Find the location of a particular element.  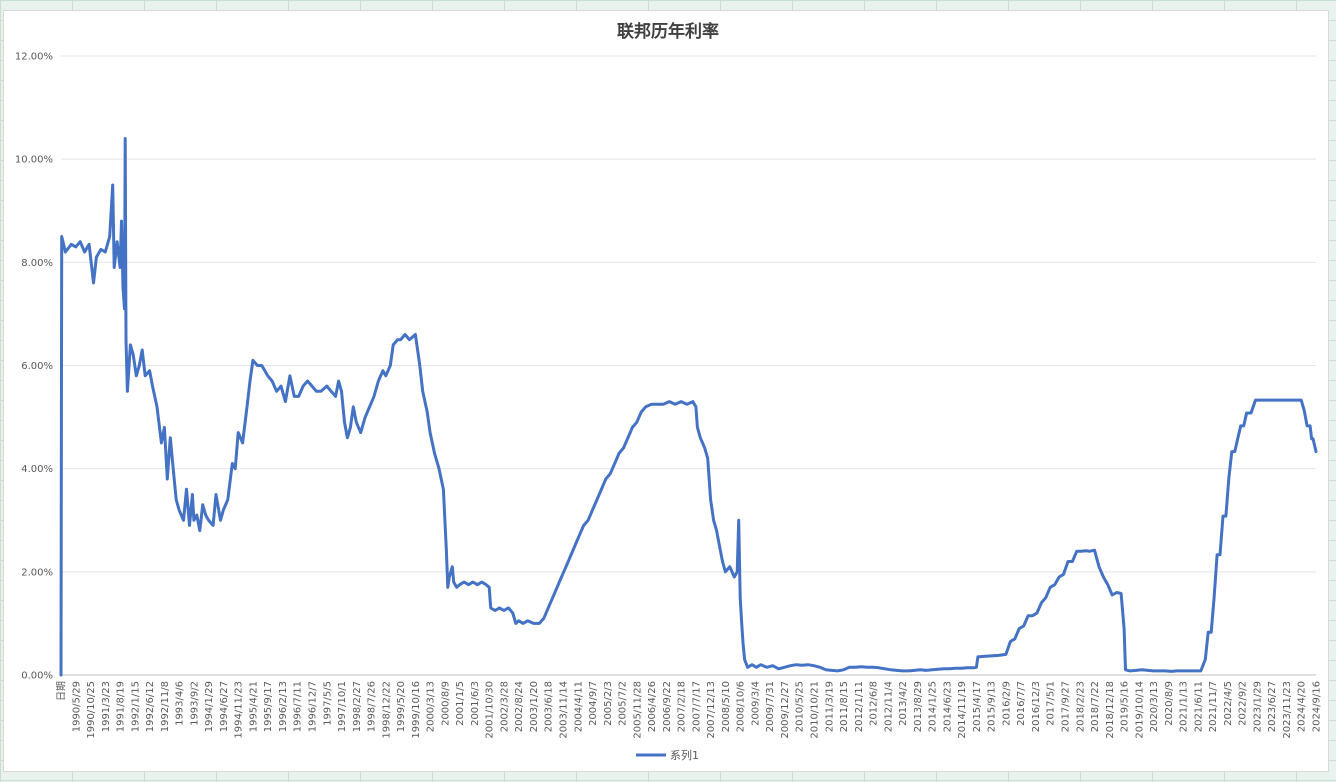

x-tick-label: 2015/4/17 is located at coordinates (977, 706).